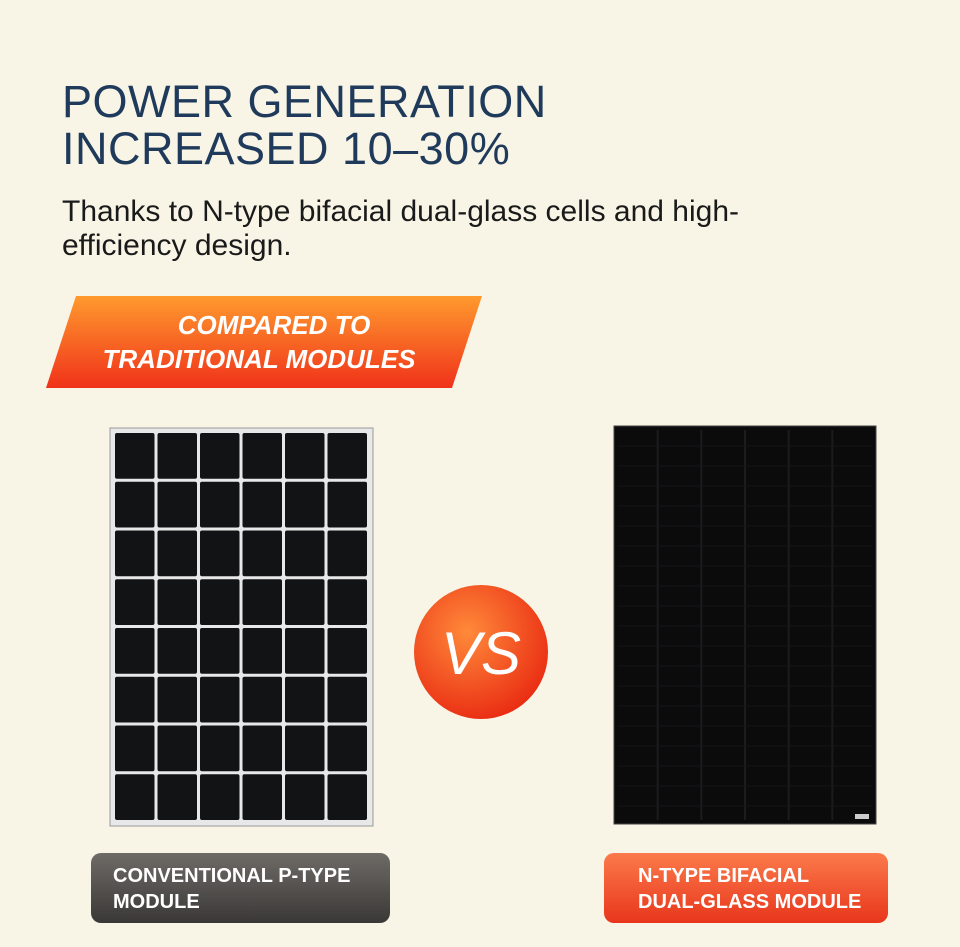 The height and width of the screenshot is (947, 960). I want to click on label-line: N-TYPE BIFACIAL, so click(724, 876).